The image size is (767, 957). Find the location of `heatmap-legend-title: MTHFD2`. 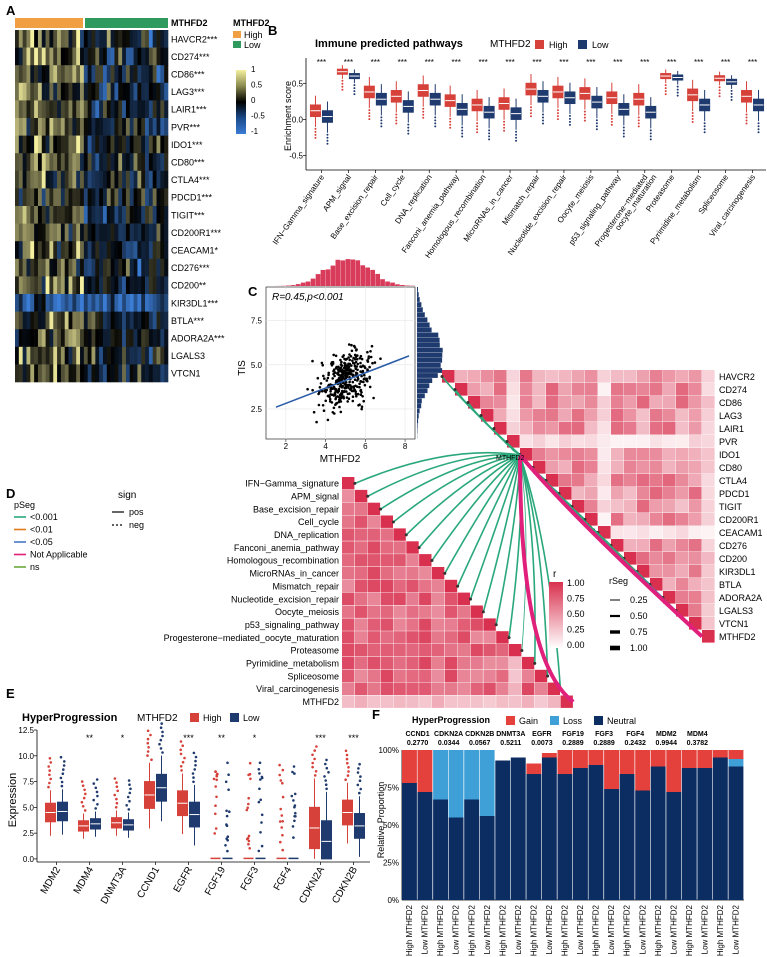

heatmap-legend-title: MTHFD2 is located at coordinates (251, 23).